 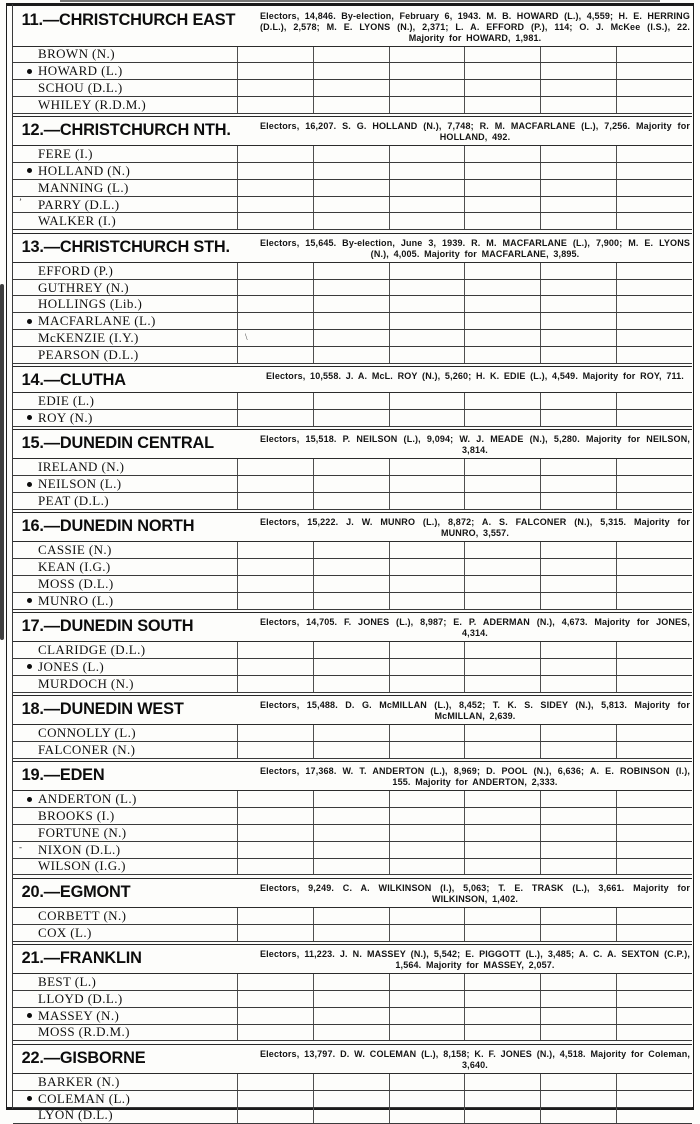 I want to click on candidate-row: - NIXON (D.L.), so click(x=352, y=850).